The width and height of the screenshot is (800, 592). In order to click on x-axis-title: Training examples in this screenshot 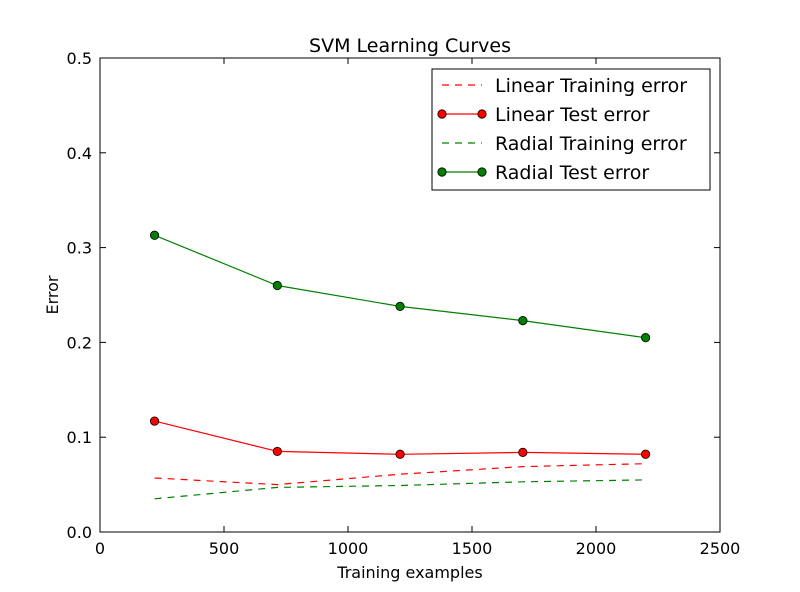, I will do `click(409, 572)`.